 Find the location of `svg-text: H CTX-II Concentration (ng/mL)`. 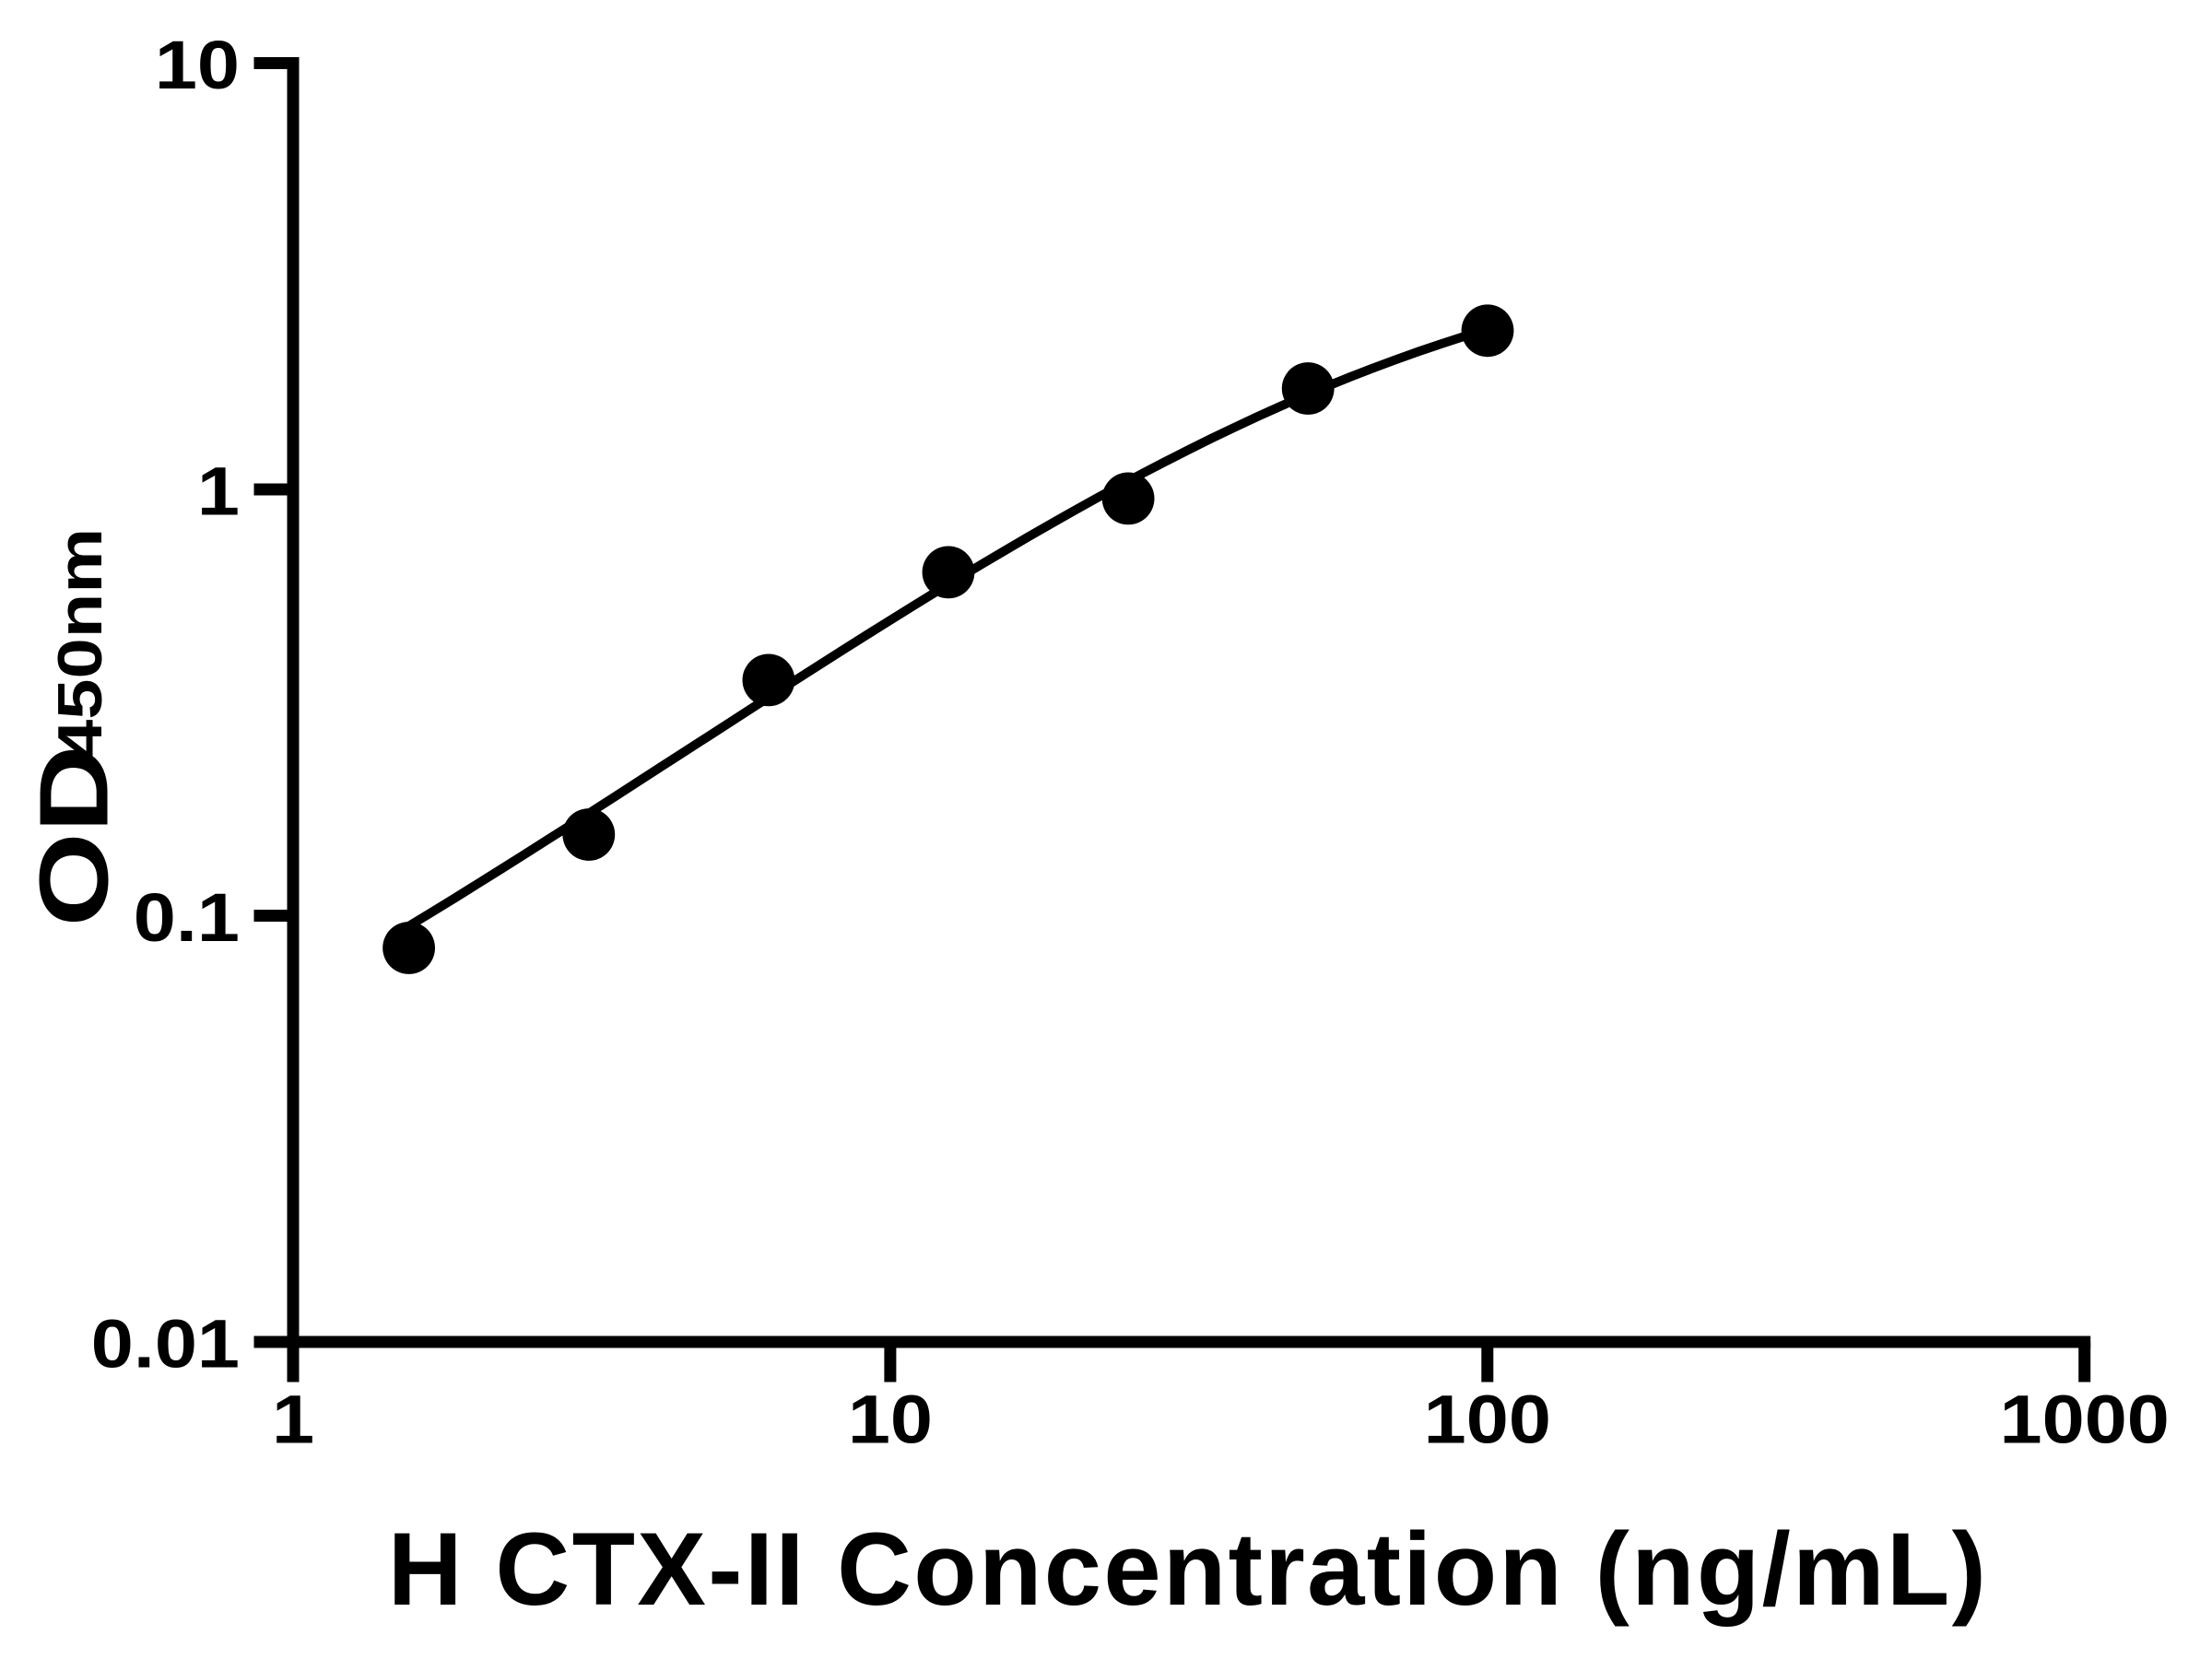

svg-text: H CTX-II Concentration (ng/mL) is located at coordinates (1188, 1569).